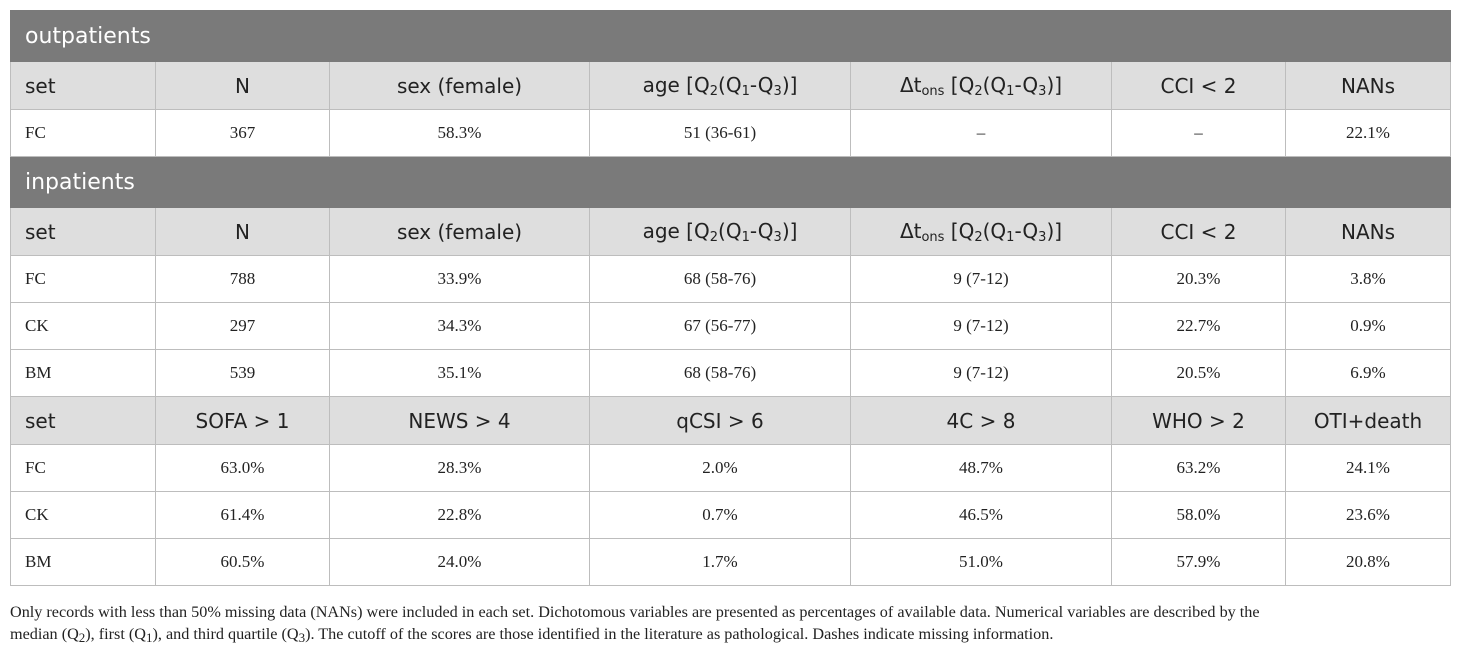  I want to click on section-title: inpatients, so click(730, 182).